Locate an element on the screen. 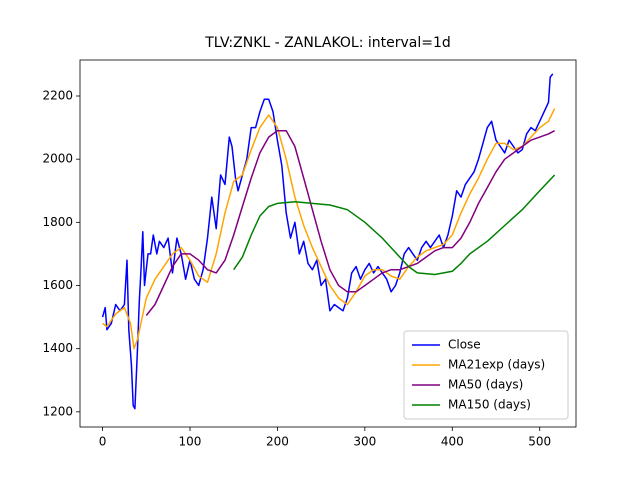 The width and height of the screenshot is (640, 480). x-tick-label: 0 is located at coordinates (103, 442).